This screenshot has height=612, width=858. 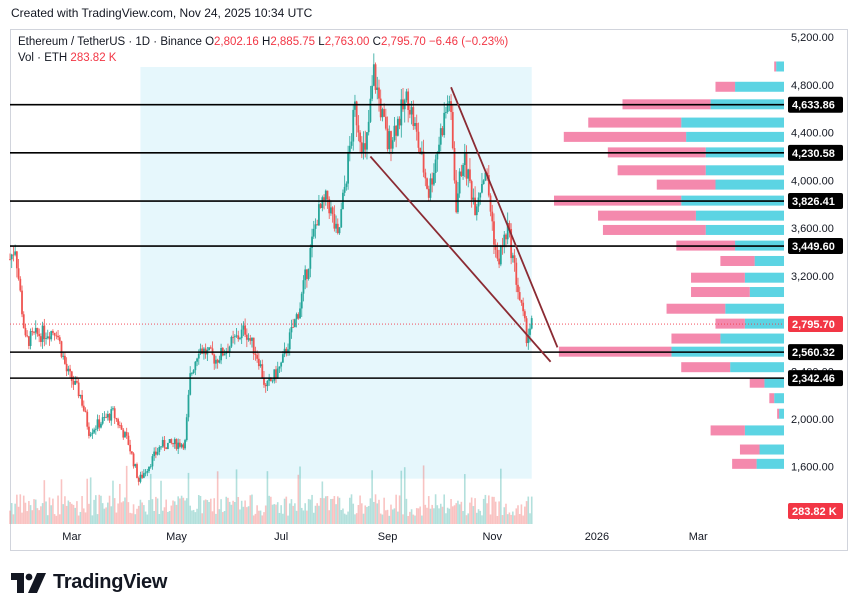 I want to click on wedge-lower-line, so click(x=460, y=259).